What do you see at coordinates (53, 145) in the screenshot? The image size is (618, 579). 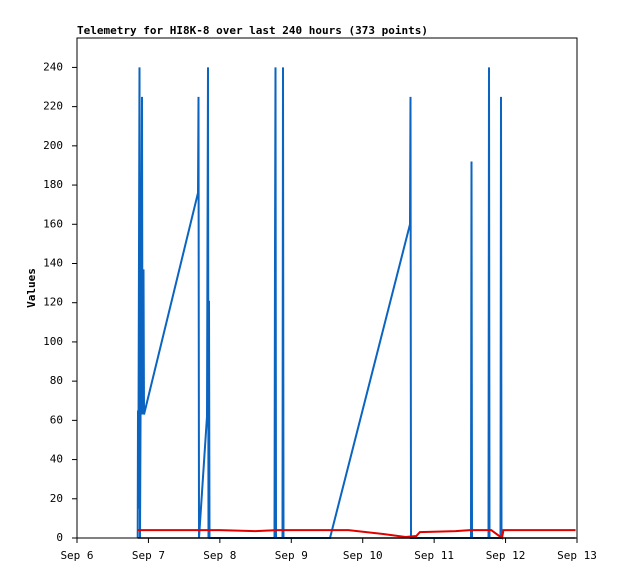 I see `y-tick-label: 200` at bounding box center [53, 145].